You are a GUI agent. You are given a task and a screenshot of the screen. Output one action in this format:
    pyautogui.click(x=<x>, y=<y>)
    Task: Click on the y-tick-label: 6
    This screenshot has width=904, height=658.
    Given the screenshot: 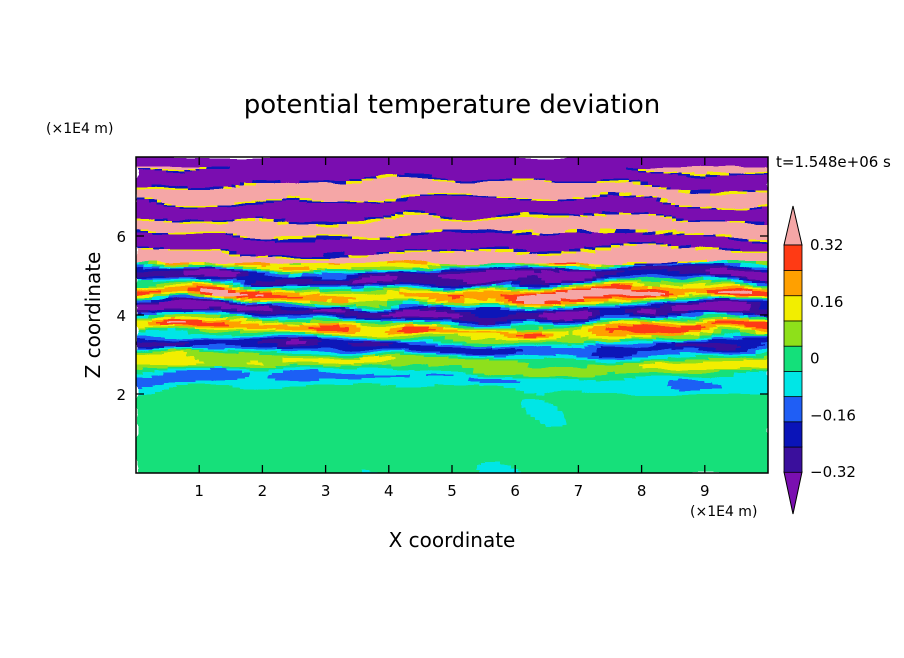 What is the action you would take?
    pyautogui.click(x=121, y=237)
    